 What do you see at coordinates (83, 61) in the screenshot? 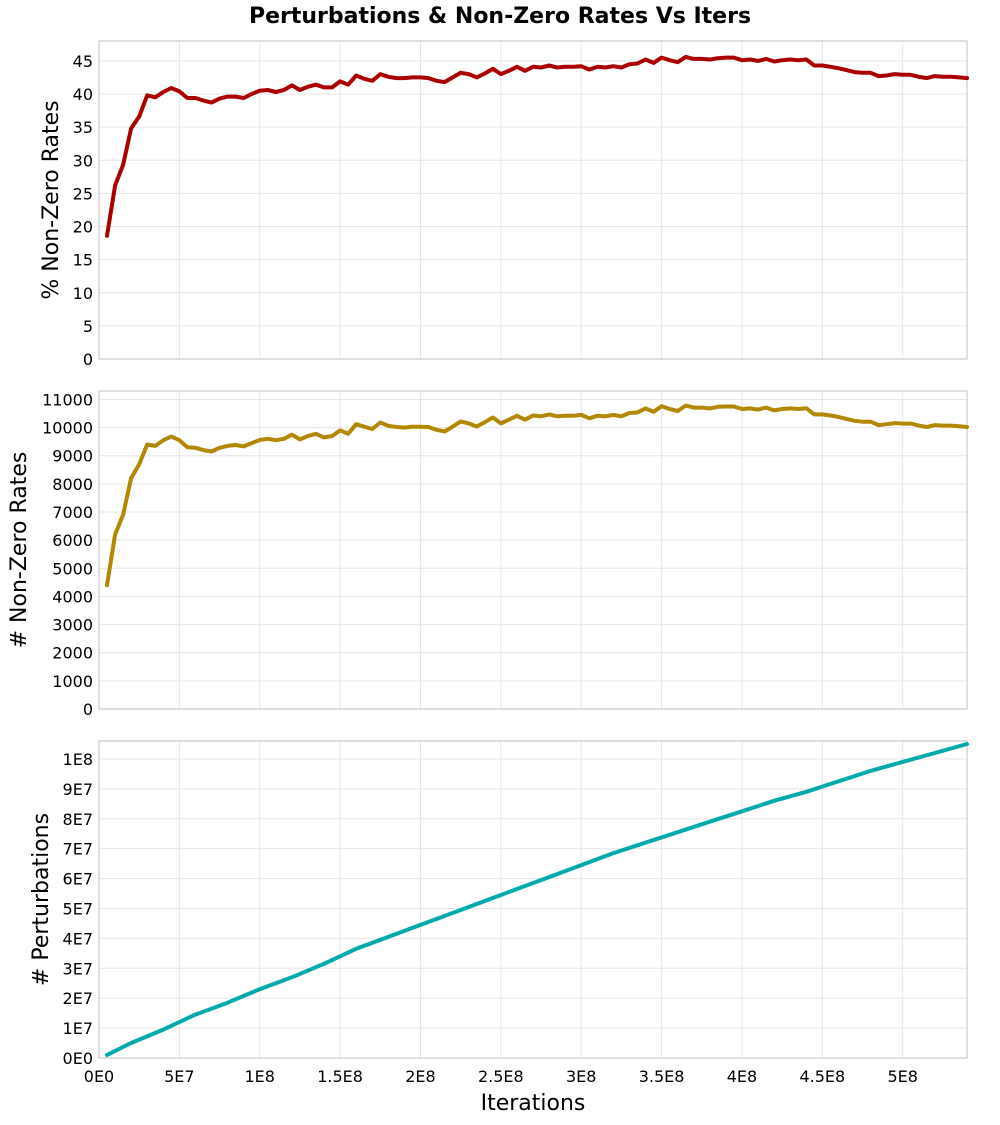
I see `y-tick-label: 45` at bounding box center [83, 61].